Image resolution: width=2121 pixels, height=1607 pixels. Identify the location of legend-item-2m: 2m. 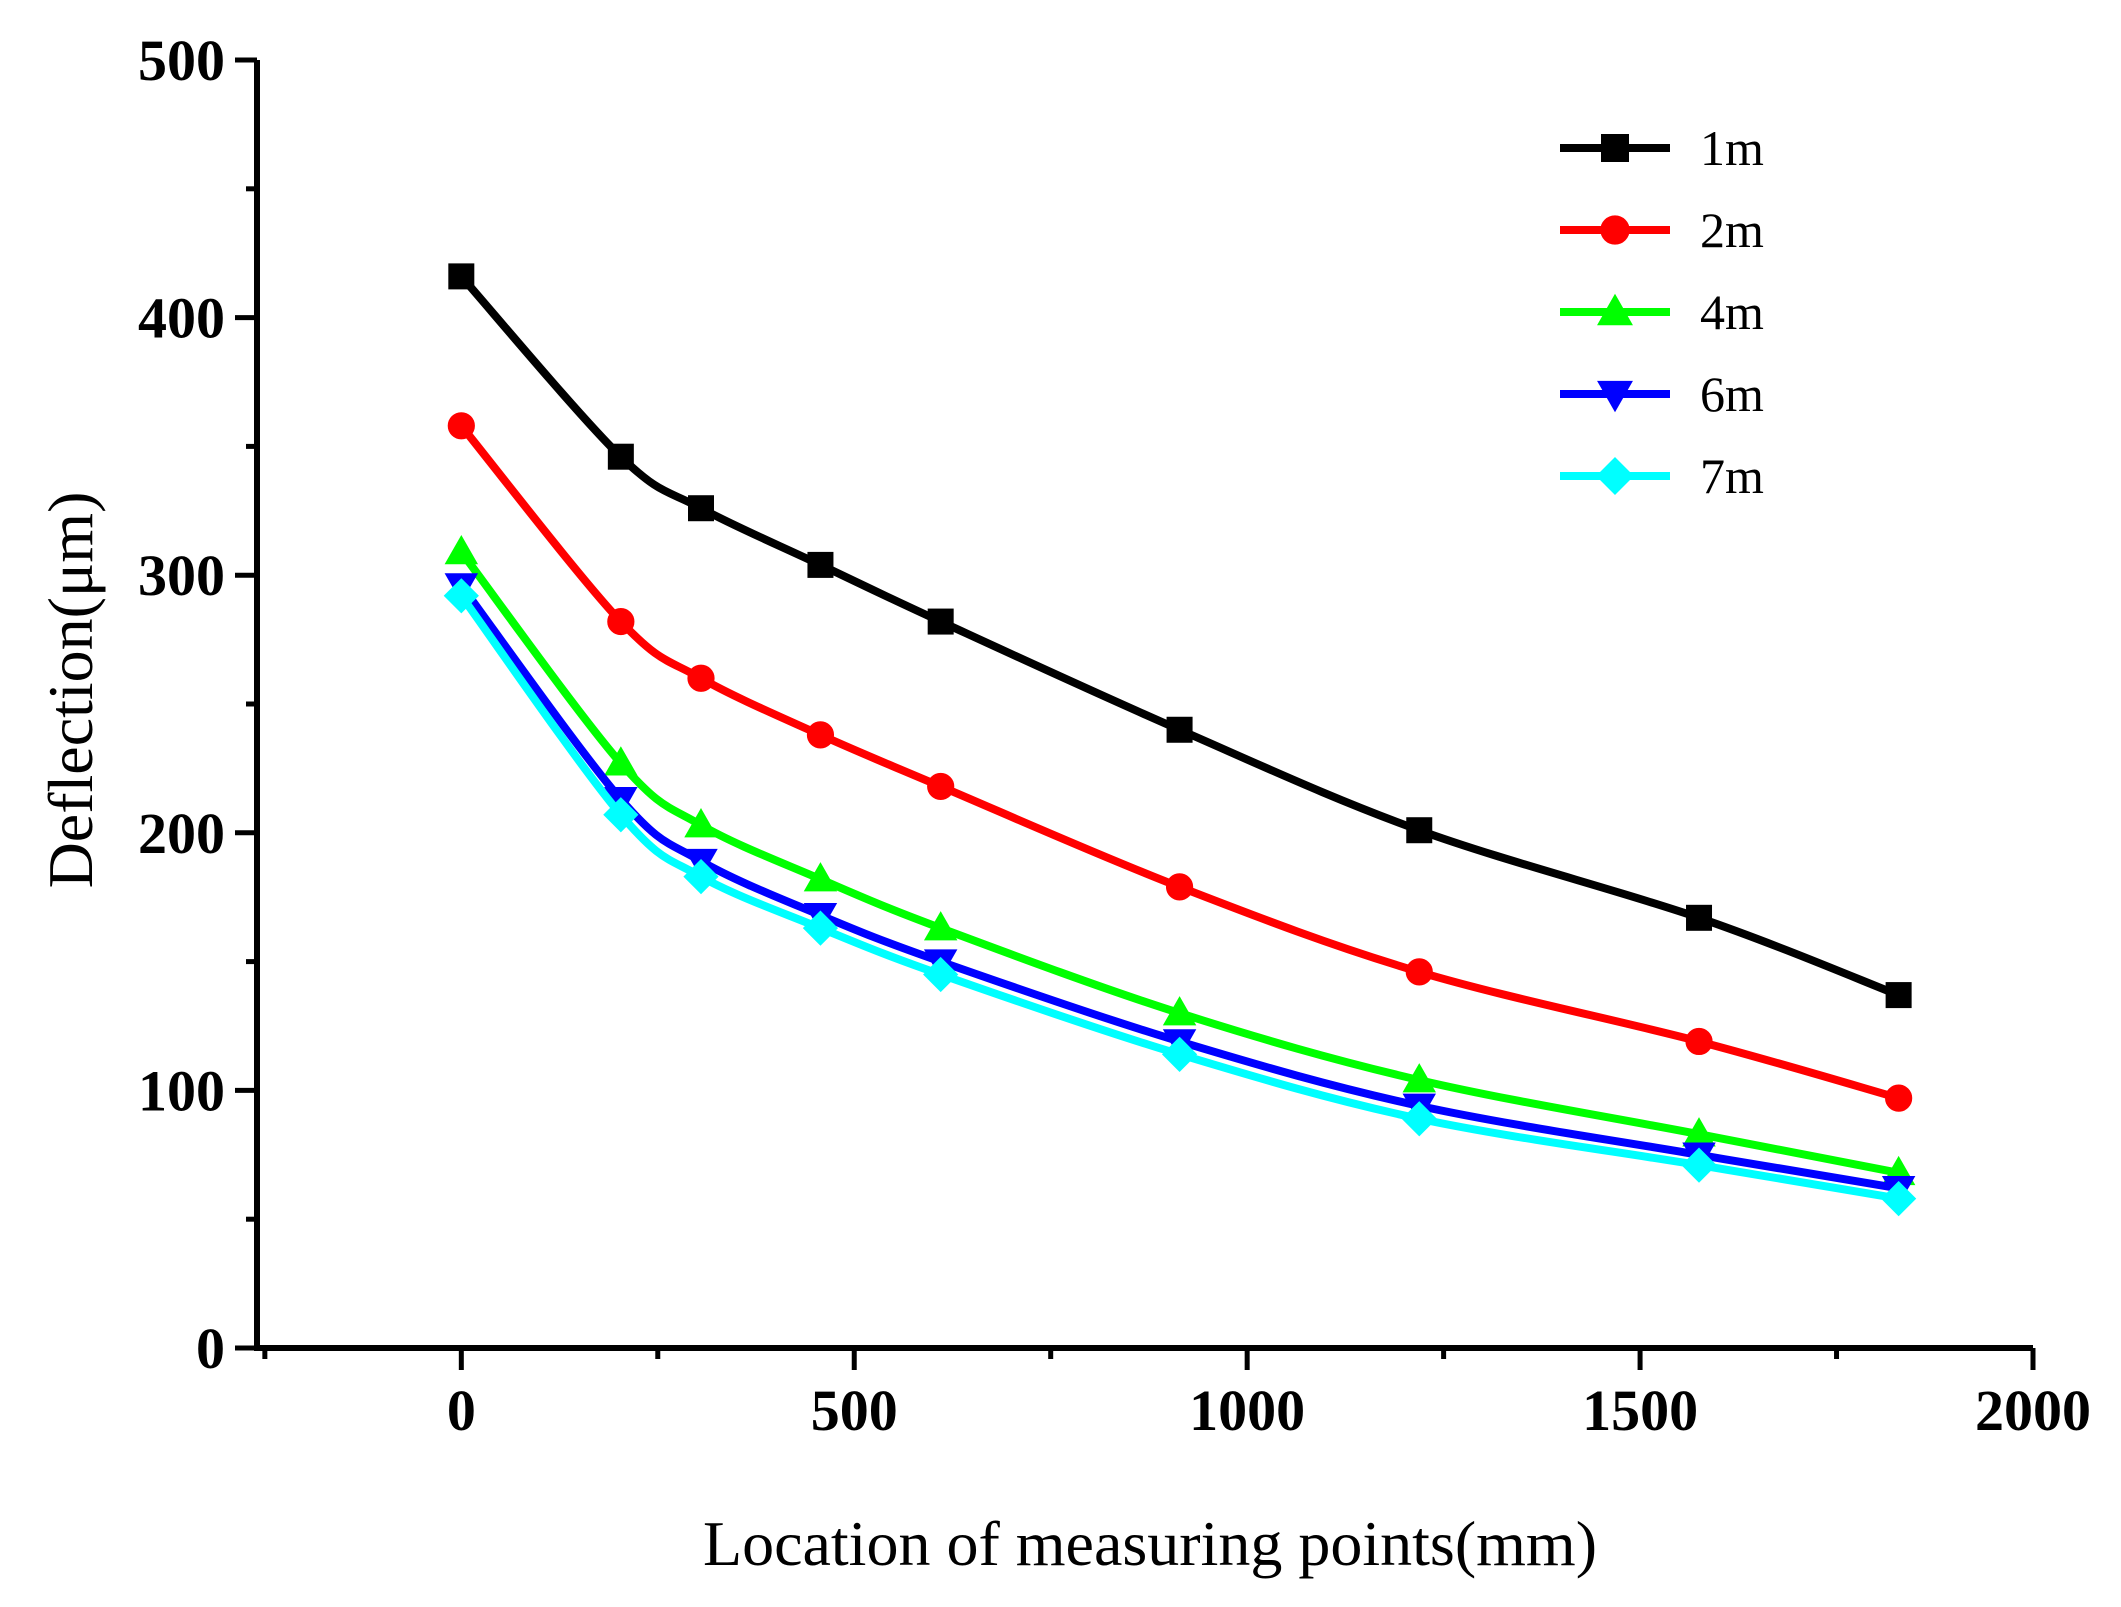
(1662, 230).